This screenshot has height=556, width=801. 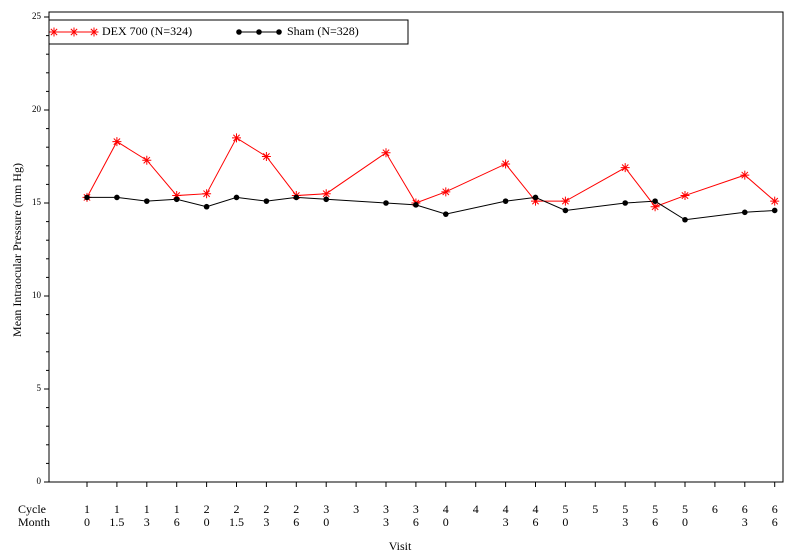 I want to click on legend-label: DEX 700 (N=324), so click(x=147, y=31).